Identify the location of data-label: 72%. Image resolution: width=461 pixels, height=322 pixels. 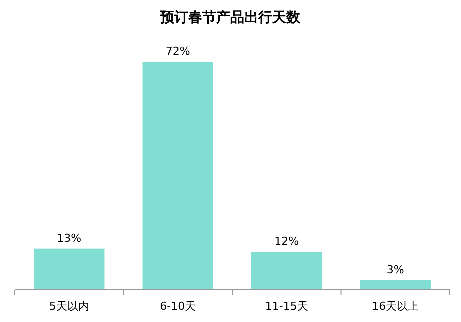
(178, 51).